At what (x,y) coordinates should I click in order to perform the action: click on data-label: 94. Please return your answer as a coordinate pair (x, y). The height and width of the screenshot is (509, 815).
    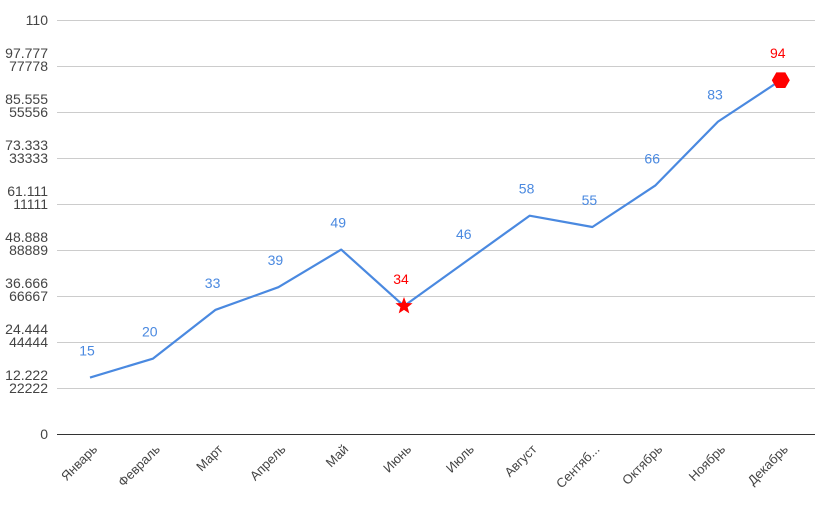
    Looking at the image, I should click on (778, 53).